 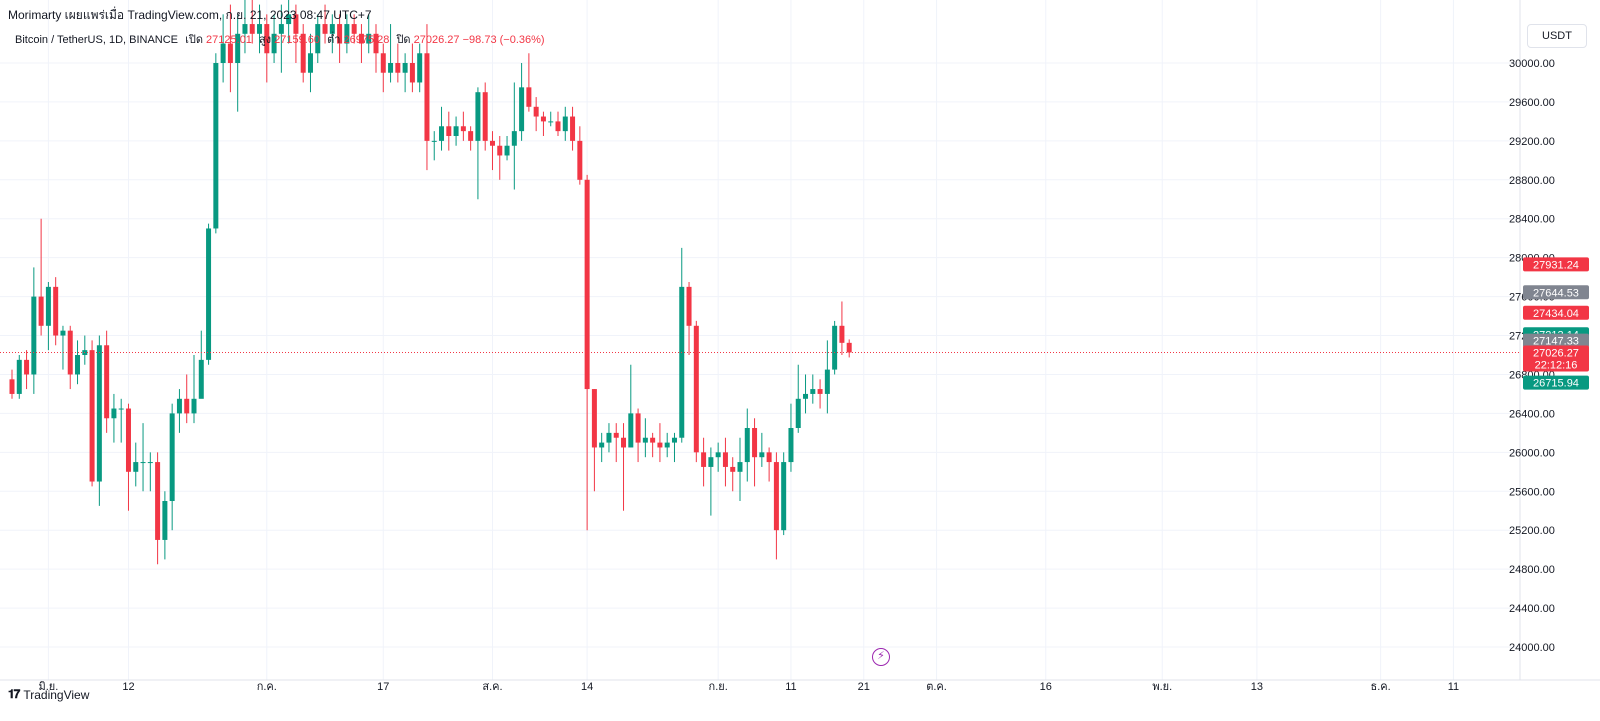 I want to click on lightning-icon: ⚡, so click(x=881, y=657).